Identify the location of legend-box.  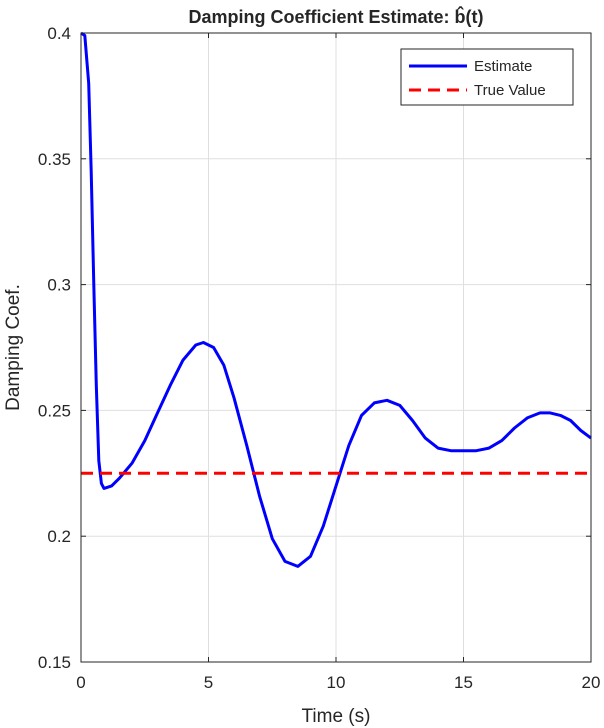
(487, 77).